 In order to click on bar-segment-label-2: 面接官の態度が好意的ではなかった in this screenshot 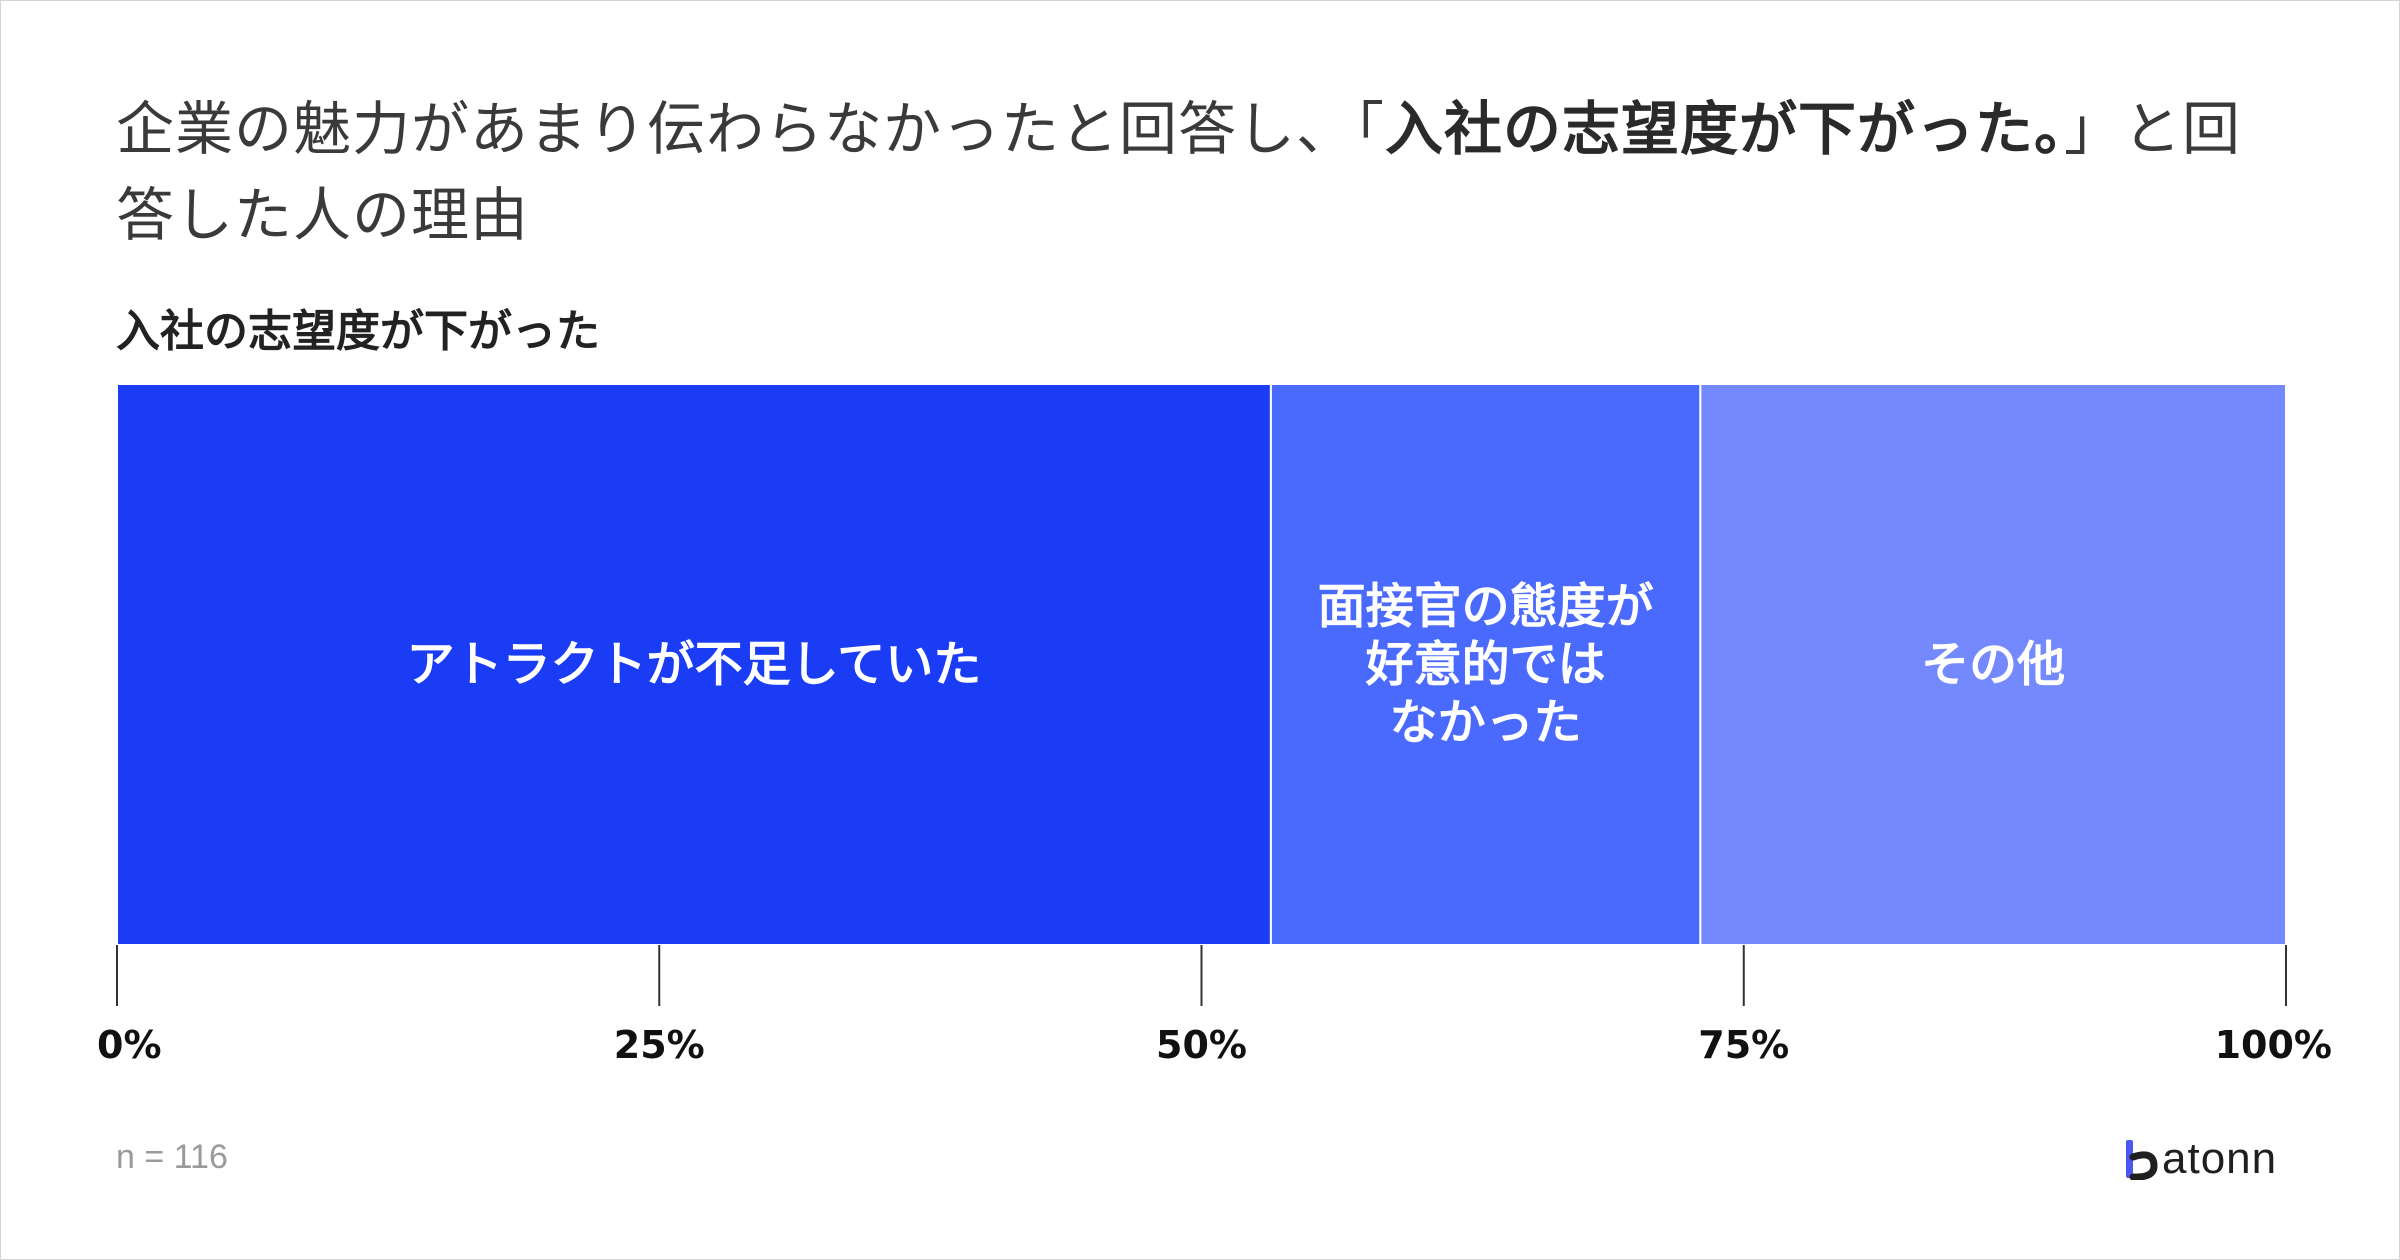, I will do `click(1486, 665)`.